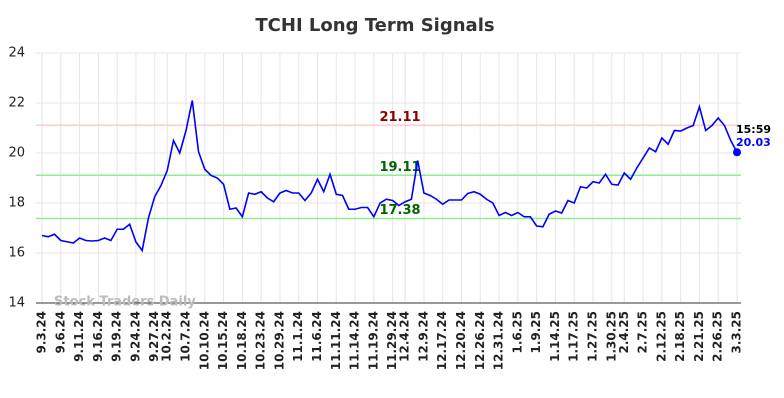 The height and width of the screenshot is (398, 784). Describe the element at coordinates (624, 332) in the screenshot. I see `x-tick-label: 2.4.25` at that location.